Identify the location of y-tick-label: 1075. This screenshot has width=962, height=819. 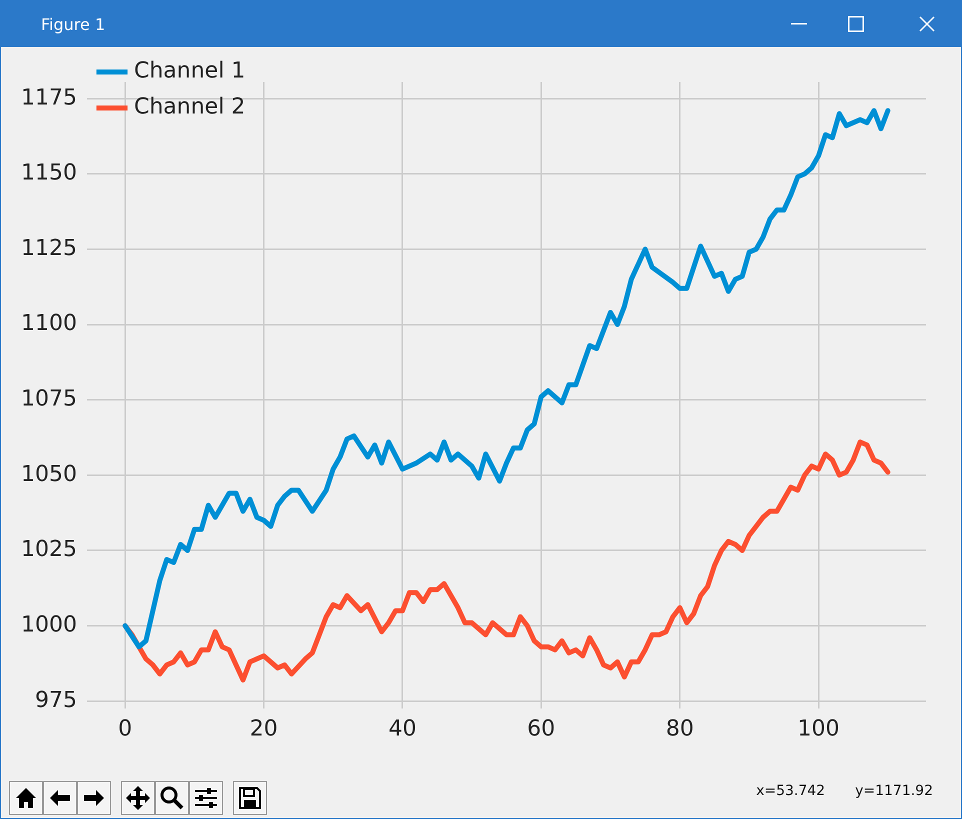
(48, 399).